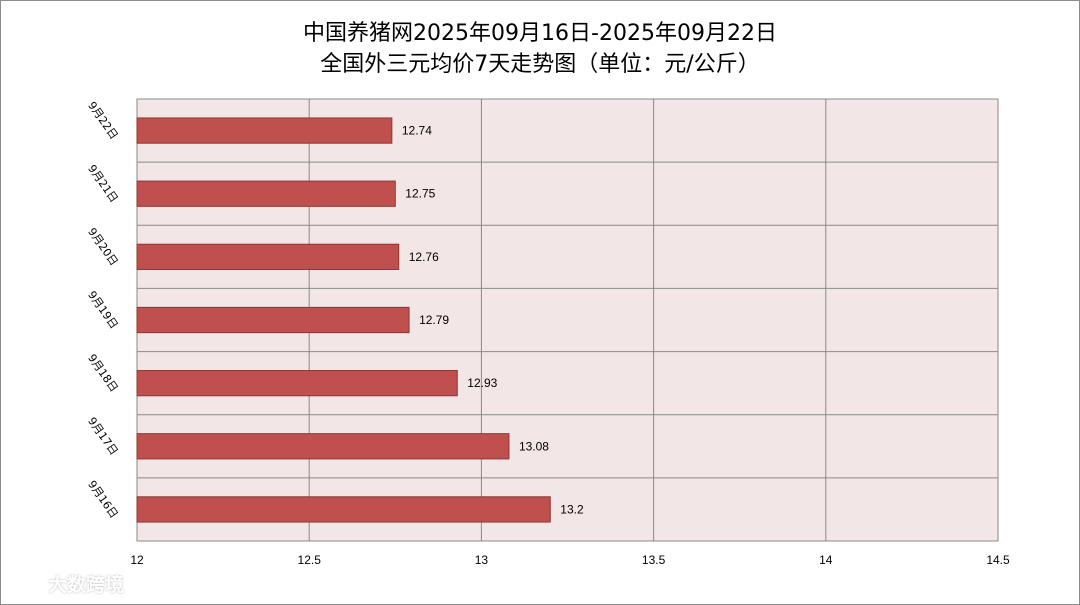 This screenshot has height=605, width=1080. Describe the element at coordinates (310, 560) in the screenshot. I see `x-tick-label: 12.5` at that location.